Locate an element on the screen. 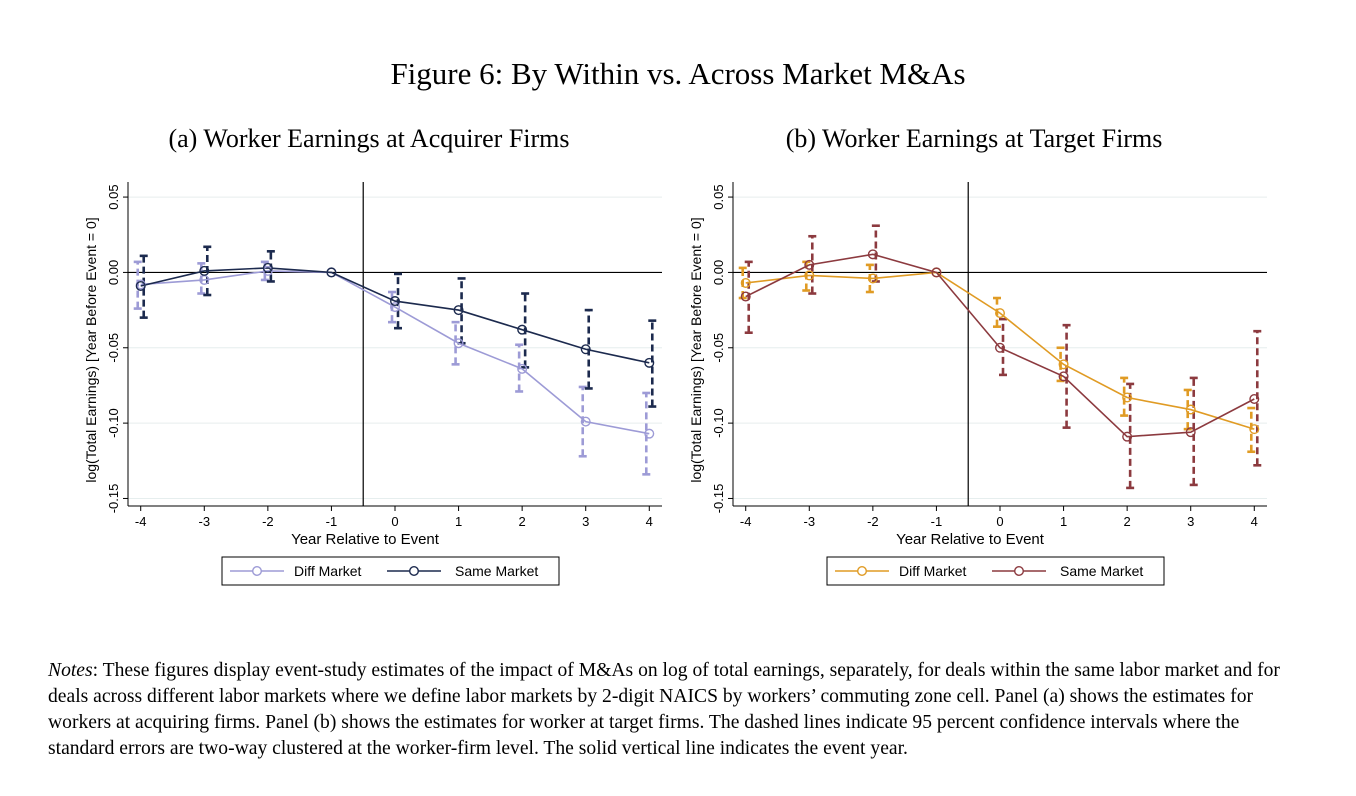 This screenshot has width=1356, height=796. panel-a-x-tick-label: -1 is located at coordinates (332, 521).